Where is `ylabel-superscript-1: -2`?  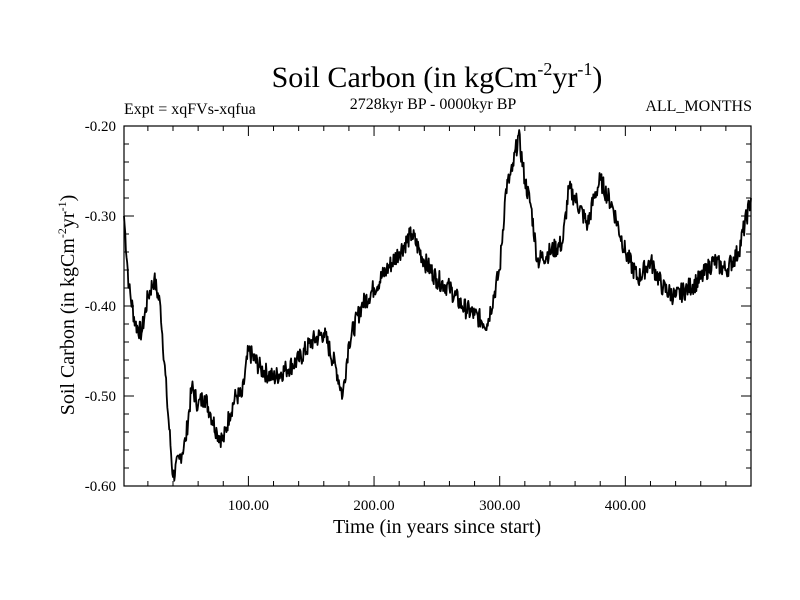 ylabel-superscript-1: -2 is located at coordinates (62, 233).